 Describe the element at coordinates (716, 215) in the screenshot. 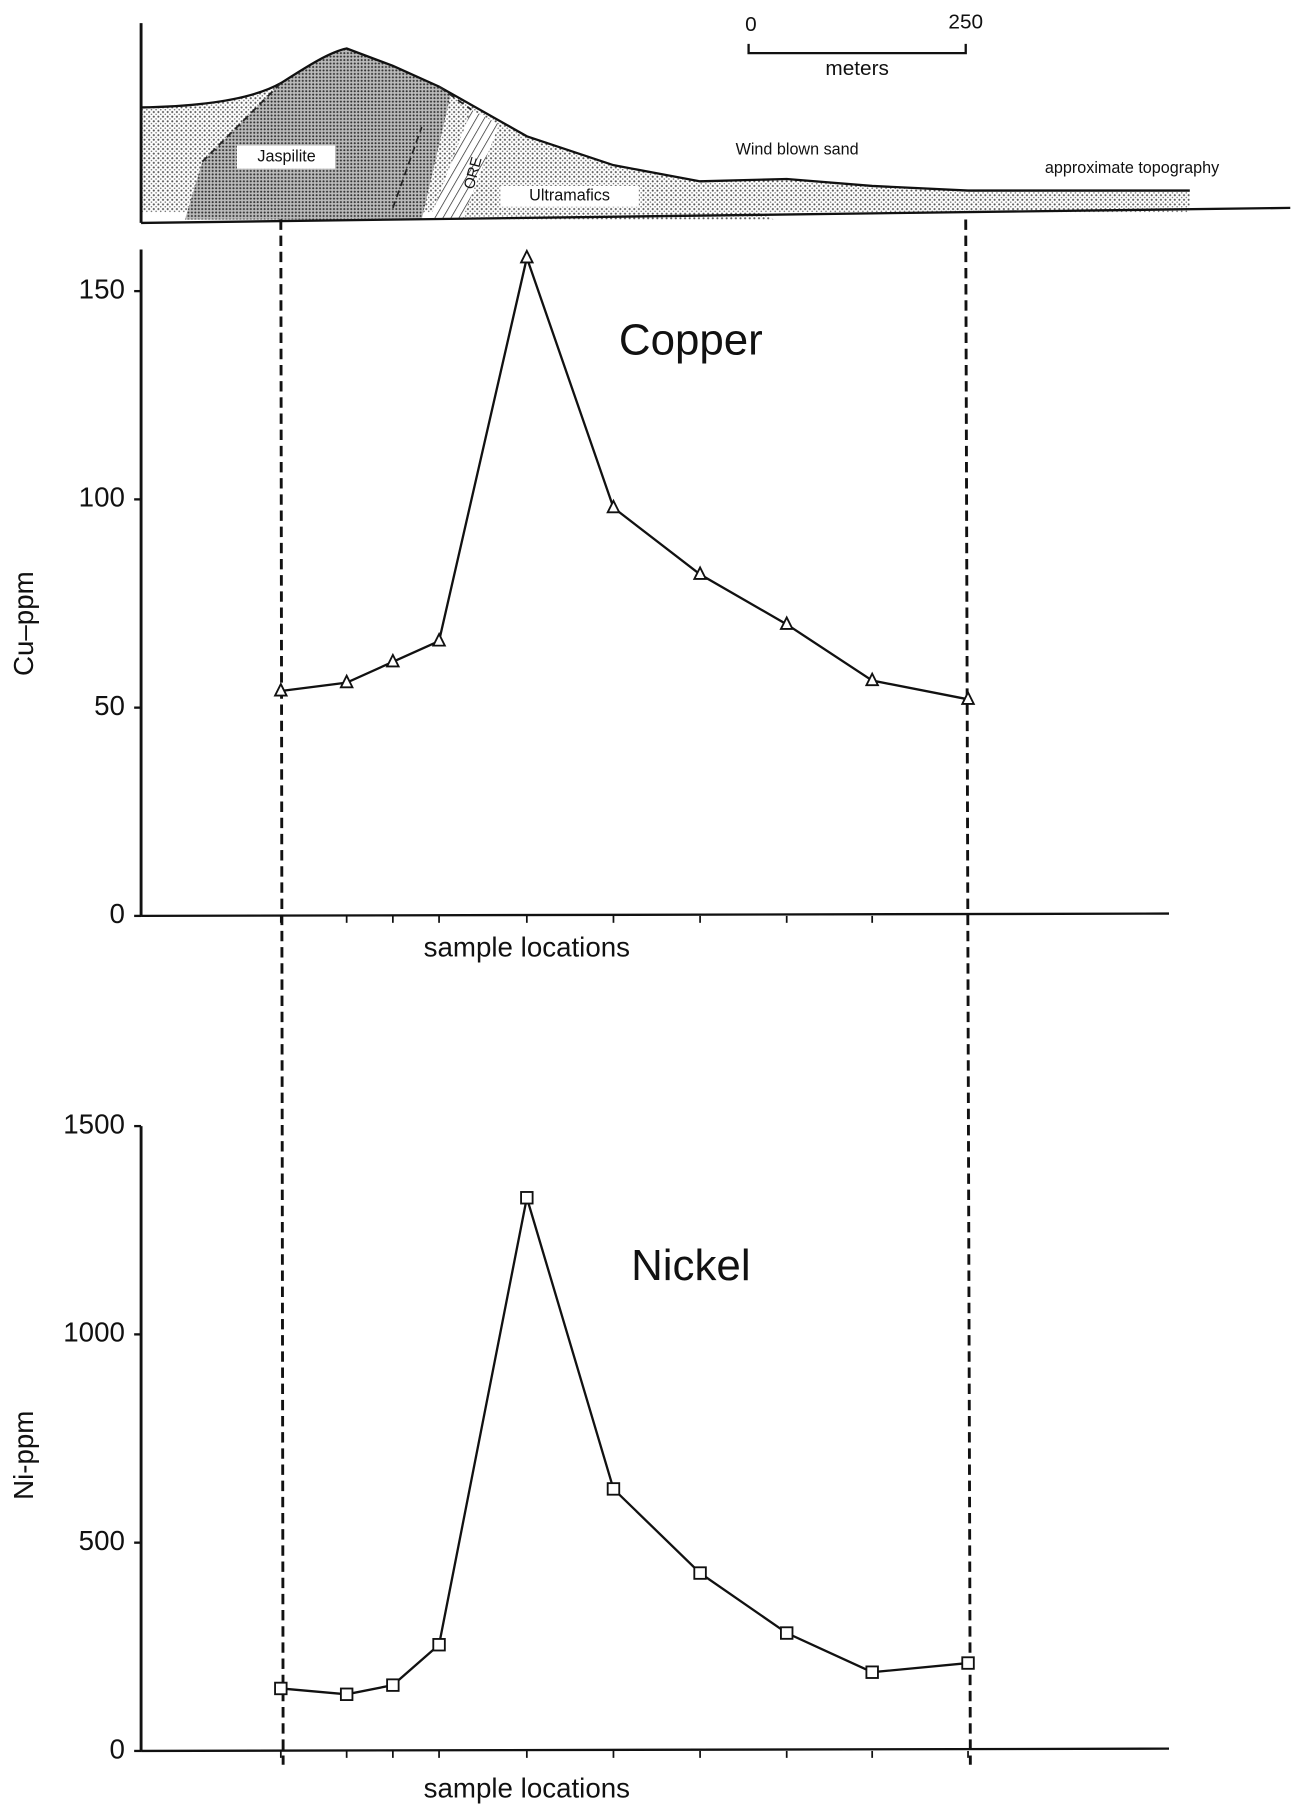

I see `section-base` at that location.